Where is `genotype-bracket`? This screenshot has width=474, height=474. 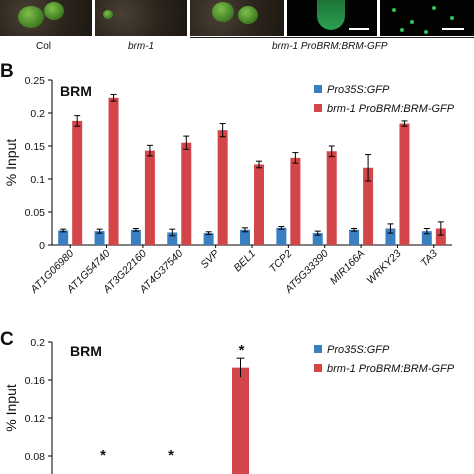
genotype-bracket is located at coordinates (332, 37).